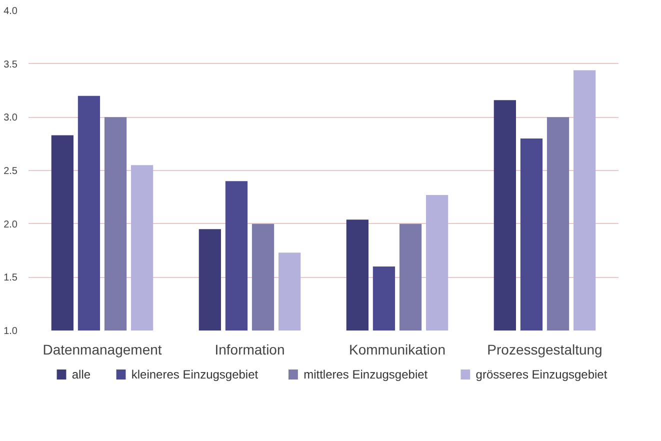 The width and height of the screenshot is (661, 441). What do you see at coordinates (11, 11) in the screenshot?
I see `y-tick-label: 4.0` at bounding box center [11, 11].